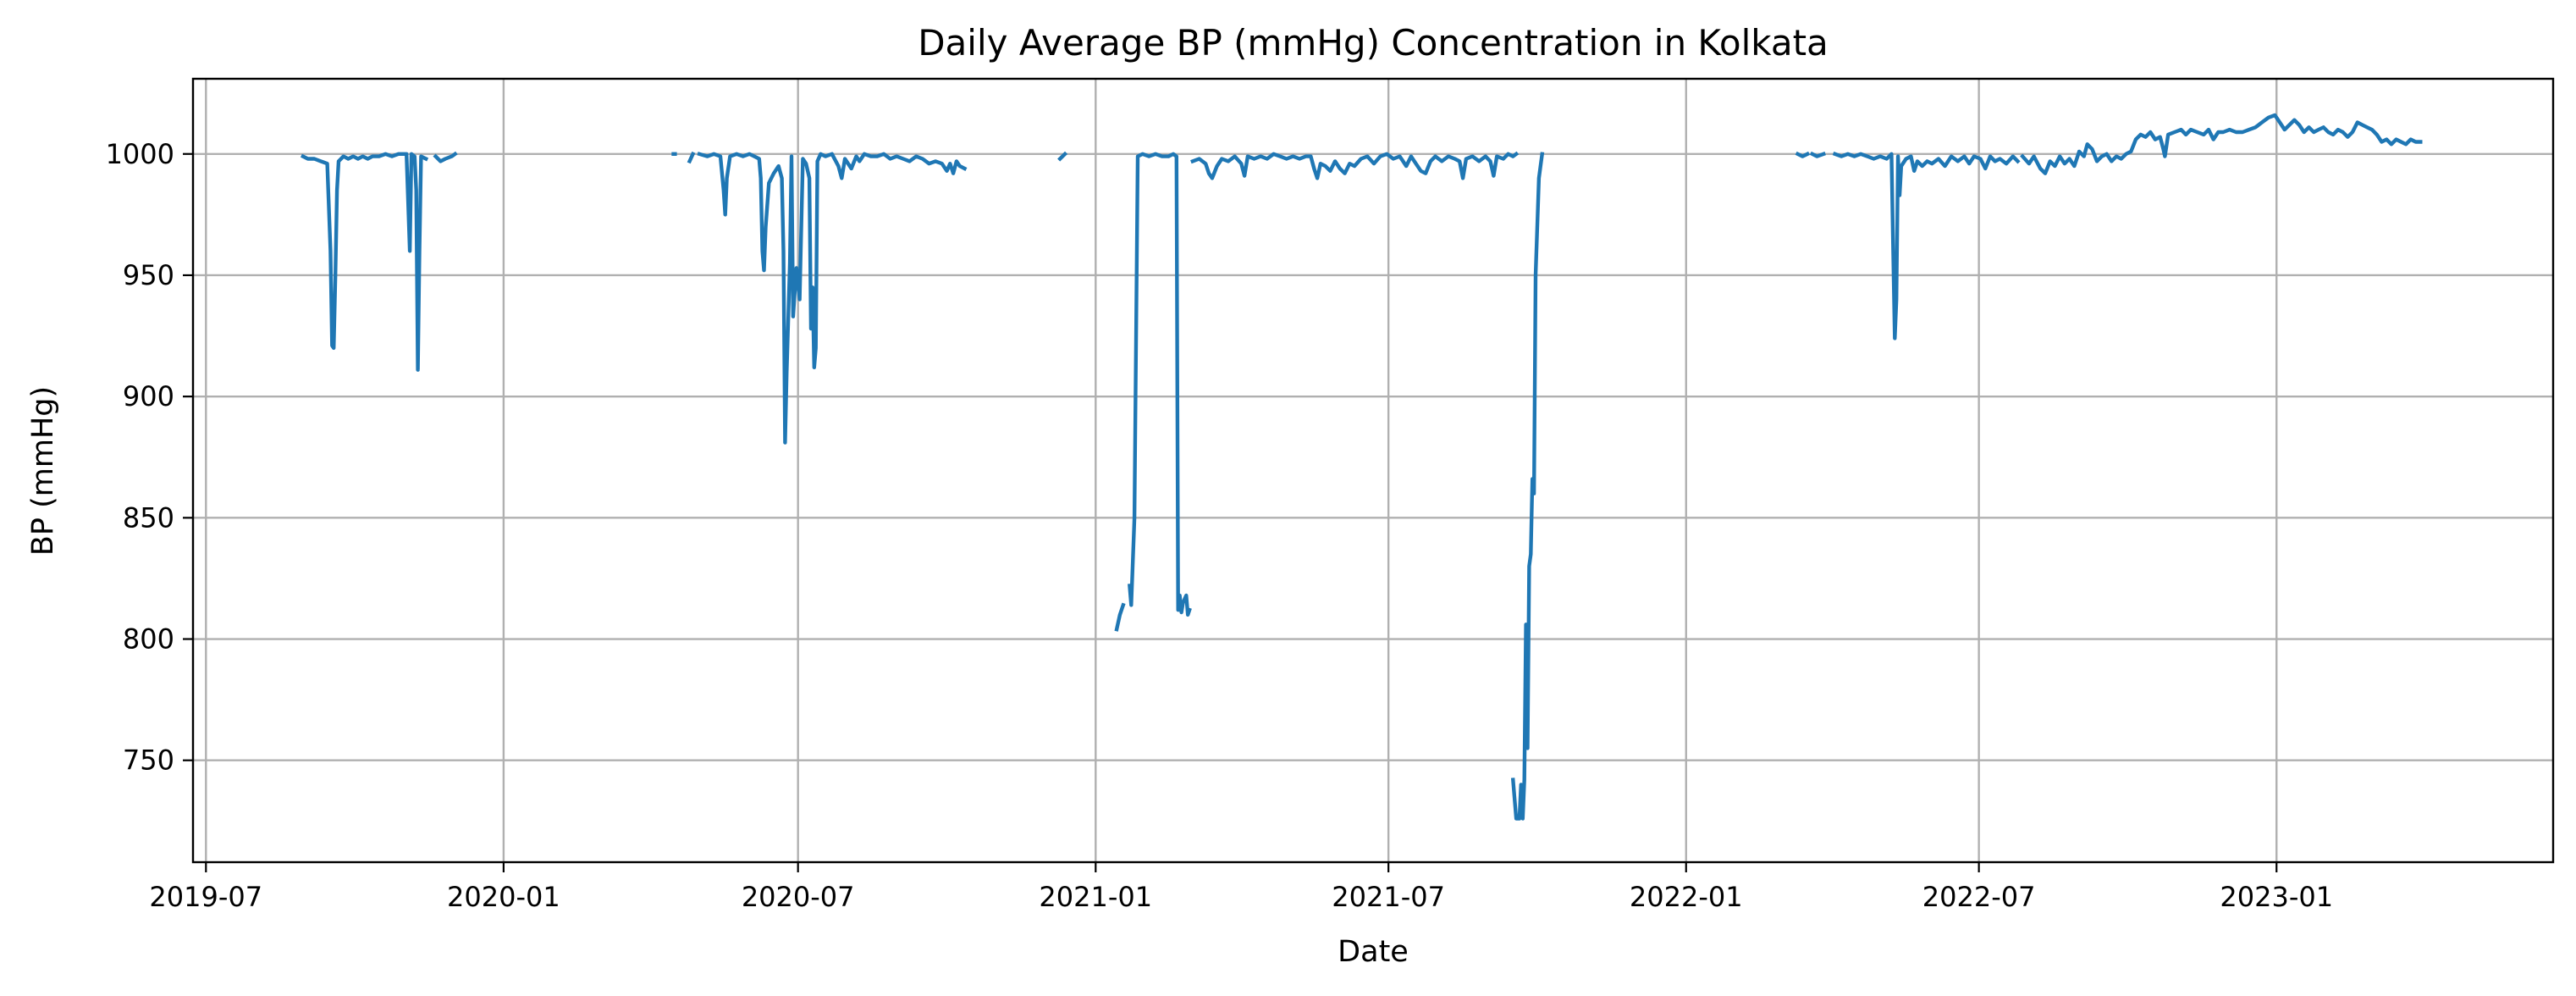 This screenshot has height=996, width=2576. What do you see at coordinates (799, 897) in the screenshot?
I see `x-tick-label: 2020-07` at bounding box center [799, 897].